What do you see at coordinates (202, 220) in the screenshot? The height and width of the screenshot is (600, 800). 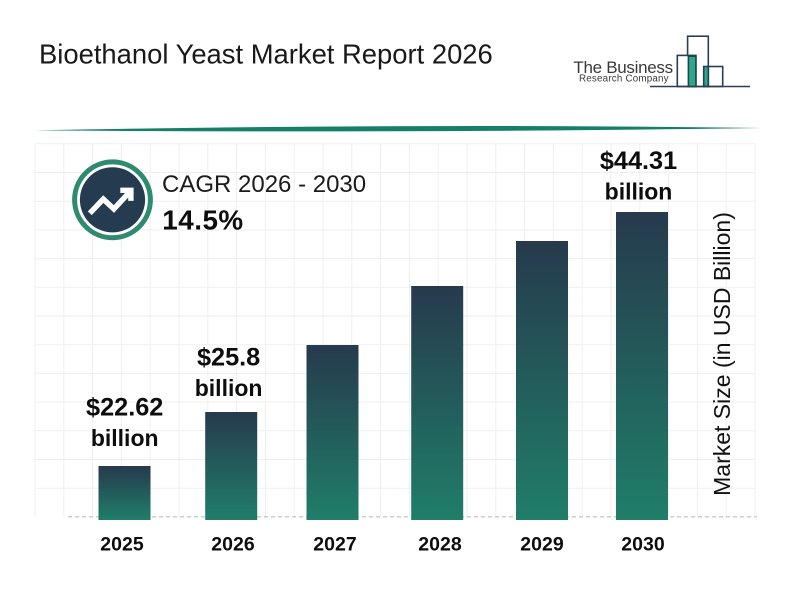 I see `svg-text: 14.5%` at bounding box center [202, 220].